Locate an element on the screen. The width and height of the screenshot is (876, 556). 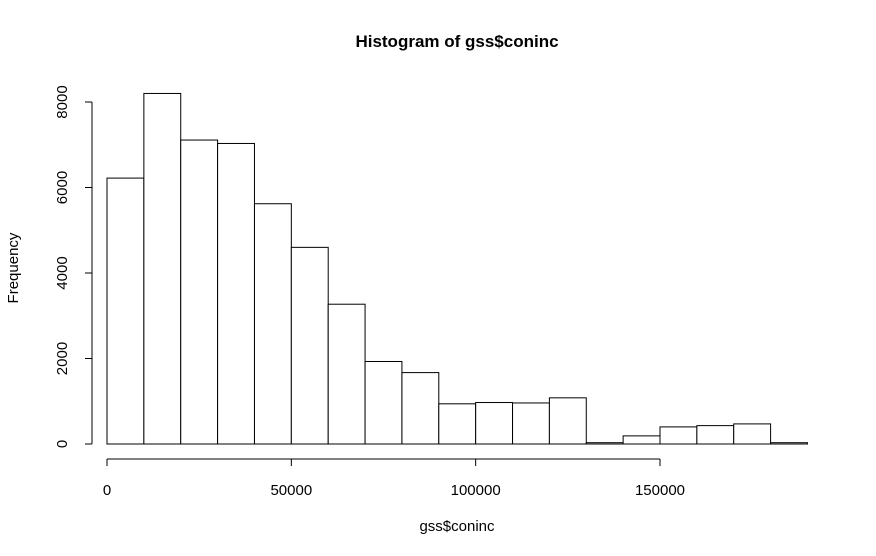
y-tick-label: 2000 is located at coordinates (62, 358).